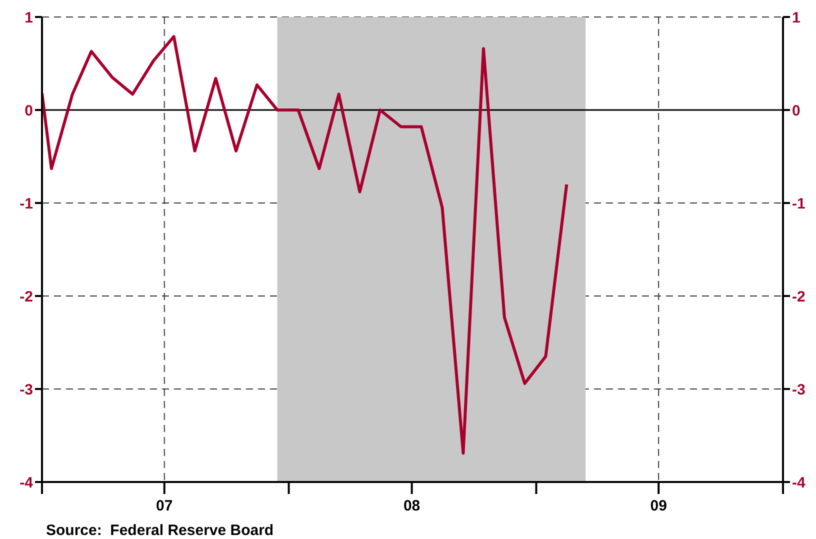 This screenshot has width=816, height=539. I want to click on y2-tick-label: -2, so click(799, 297).